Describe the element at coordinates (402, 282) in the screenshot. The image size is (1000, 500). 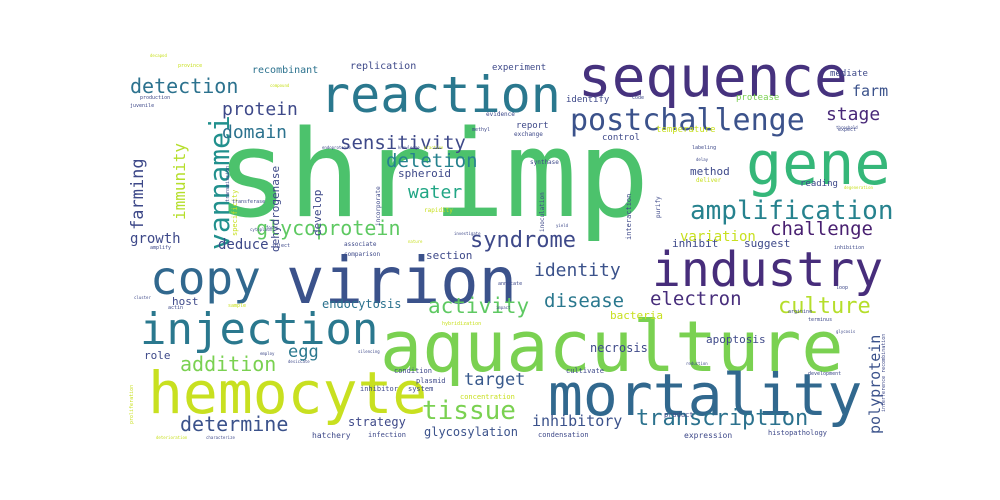
I see `word: virion` at that location.